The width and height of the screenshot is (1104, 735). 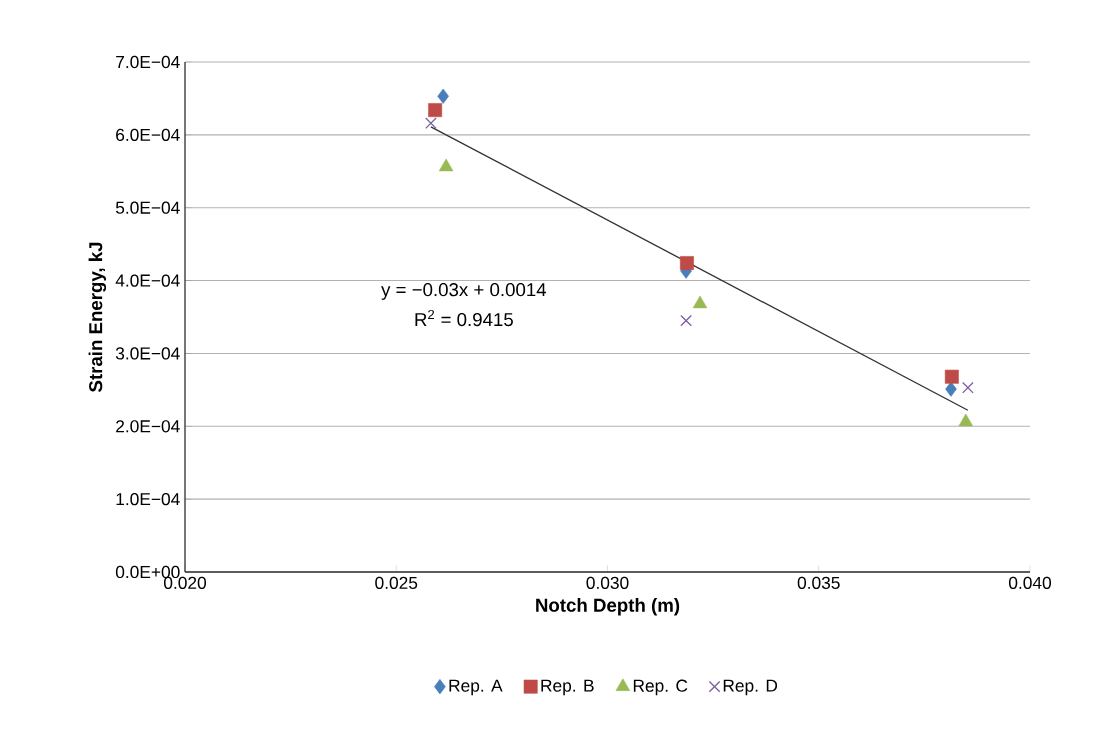 I want to click on y-tick-label: 7.0E−04, so click(x=148, y=62).